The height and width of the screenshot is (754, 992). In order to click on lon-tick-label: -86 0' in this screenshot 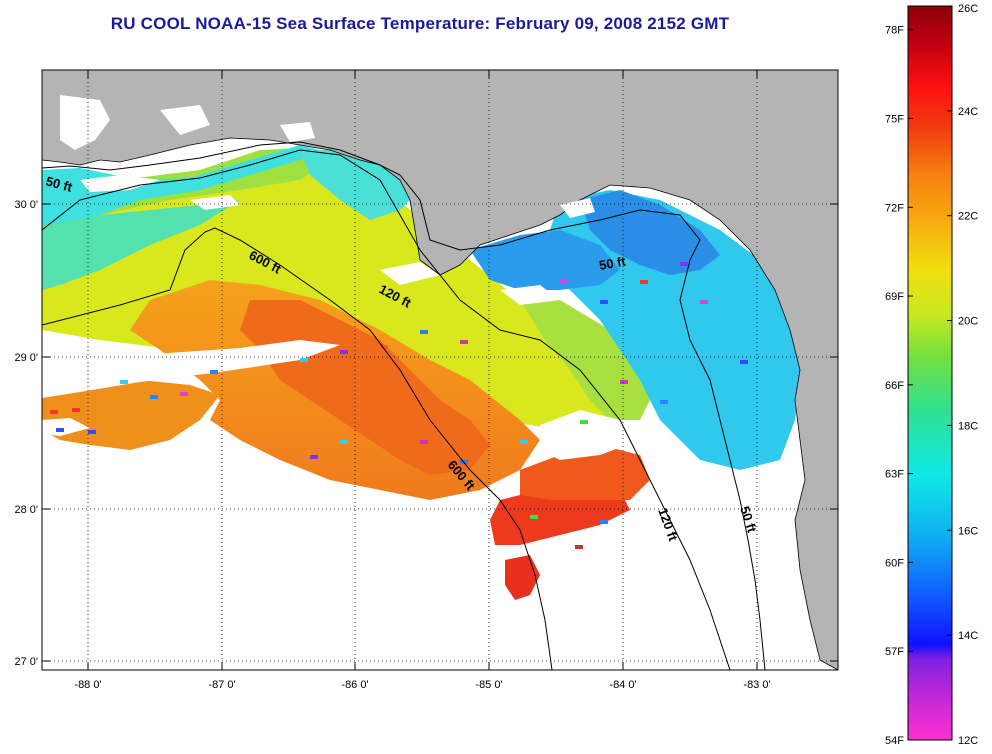, I will do `click(354, 685)`.